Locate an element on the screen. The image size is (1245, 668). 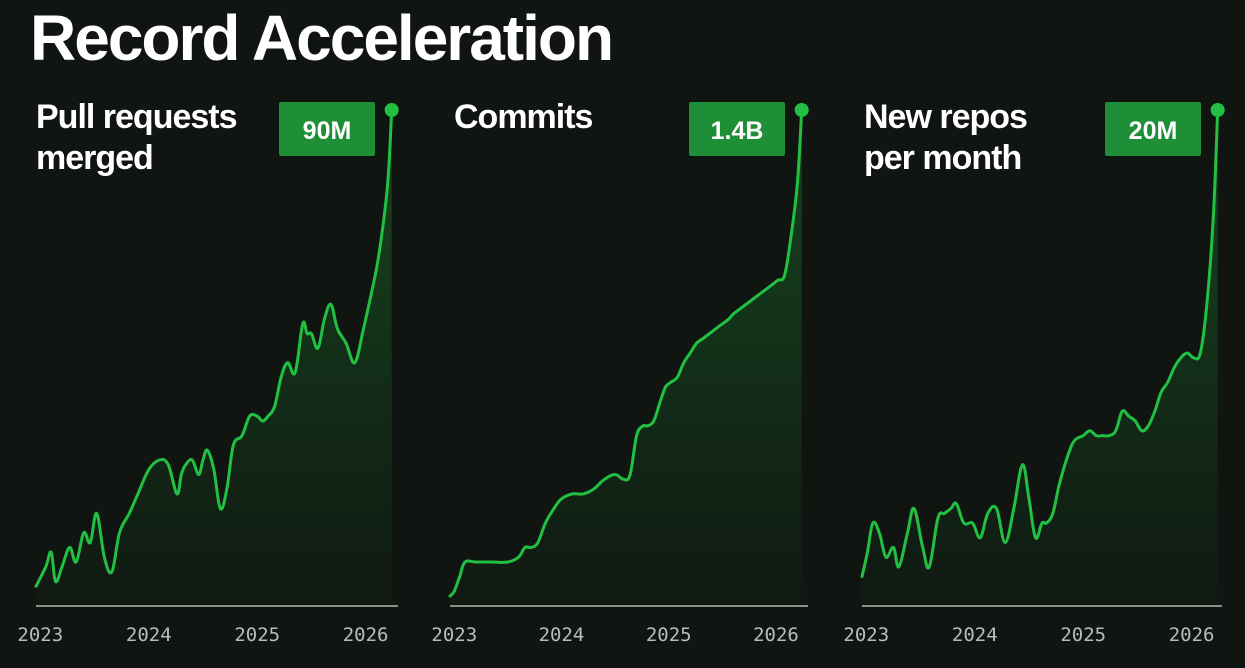
chart-title-line: merged is located at coordinates (94, 158).